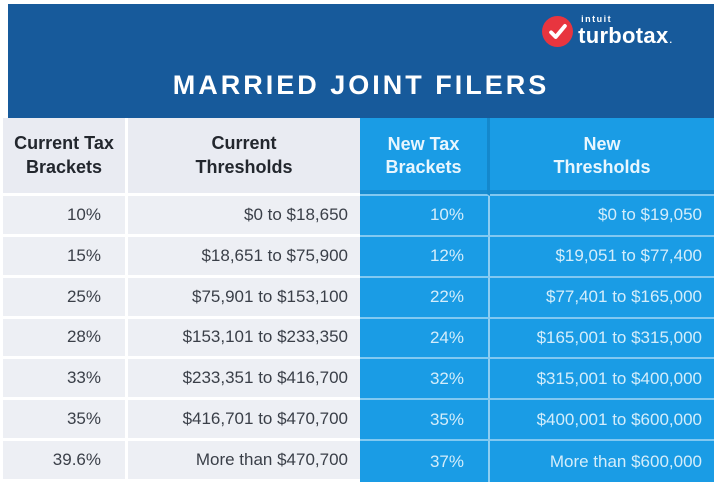 Image resolution: width=720 pixels, height=482 pixels. I want to click on page-title: MARRIED JOINT FILERS, so click(361, 85).